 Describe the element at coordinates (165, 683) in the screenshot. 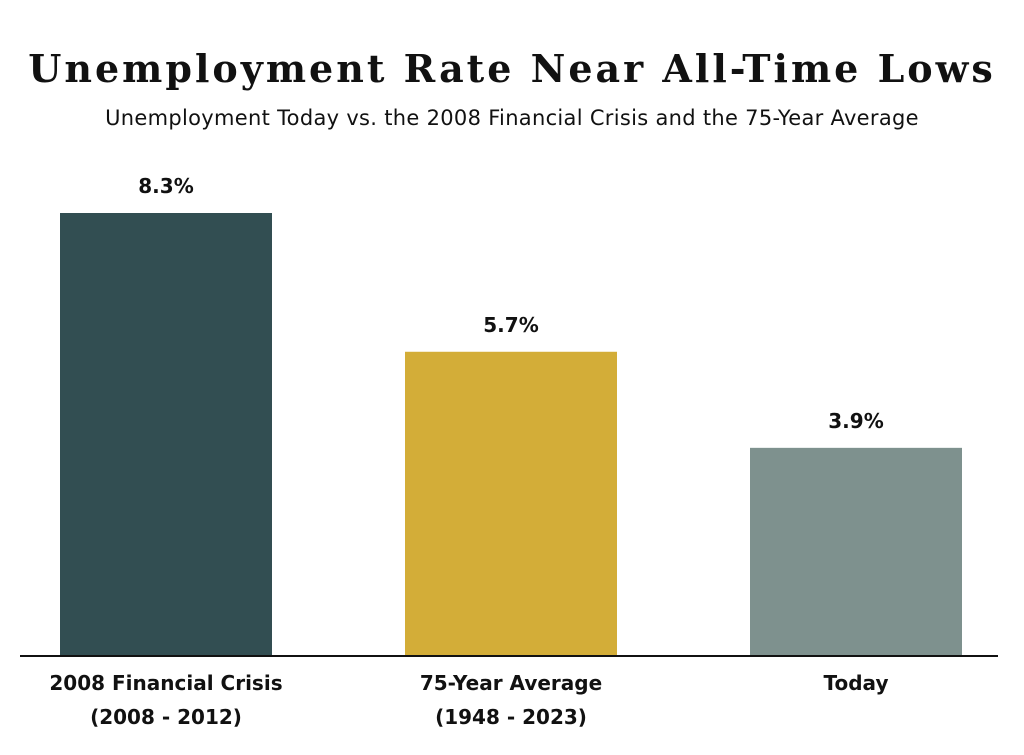

I see `category-label-1-line-1: 2008 Financial Crisis` at that location.